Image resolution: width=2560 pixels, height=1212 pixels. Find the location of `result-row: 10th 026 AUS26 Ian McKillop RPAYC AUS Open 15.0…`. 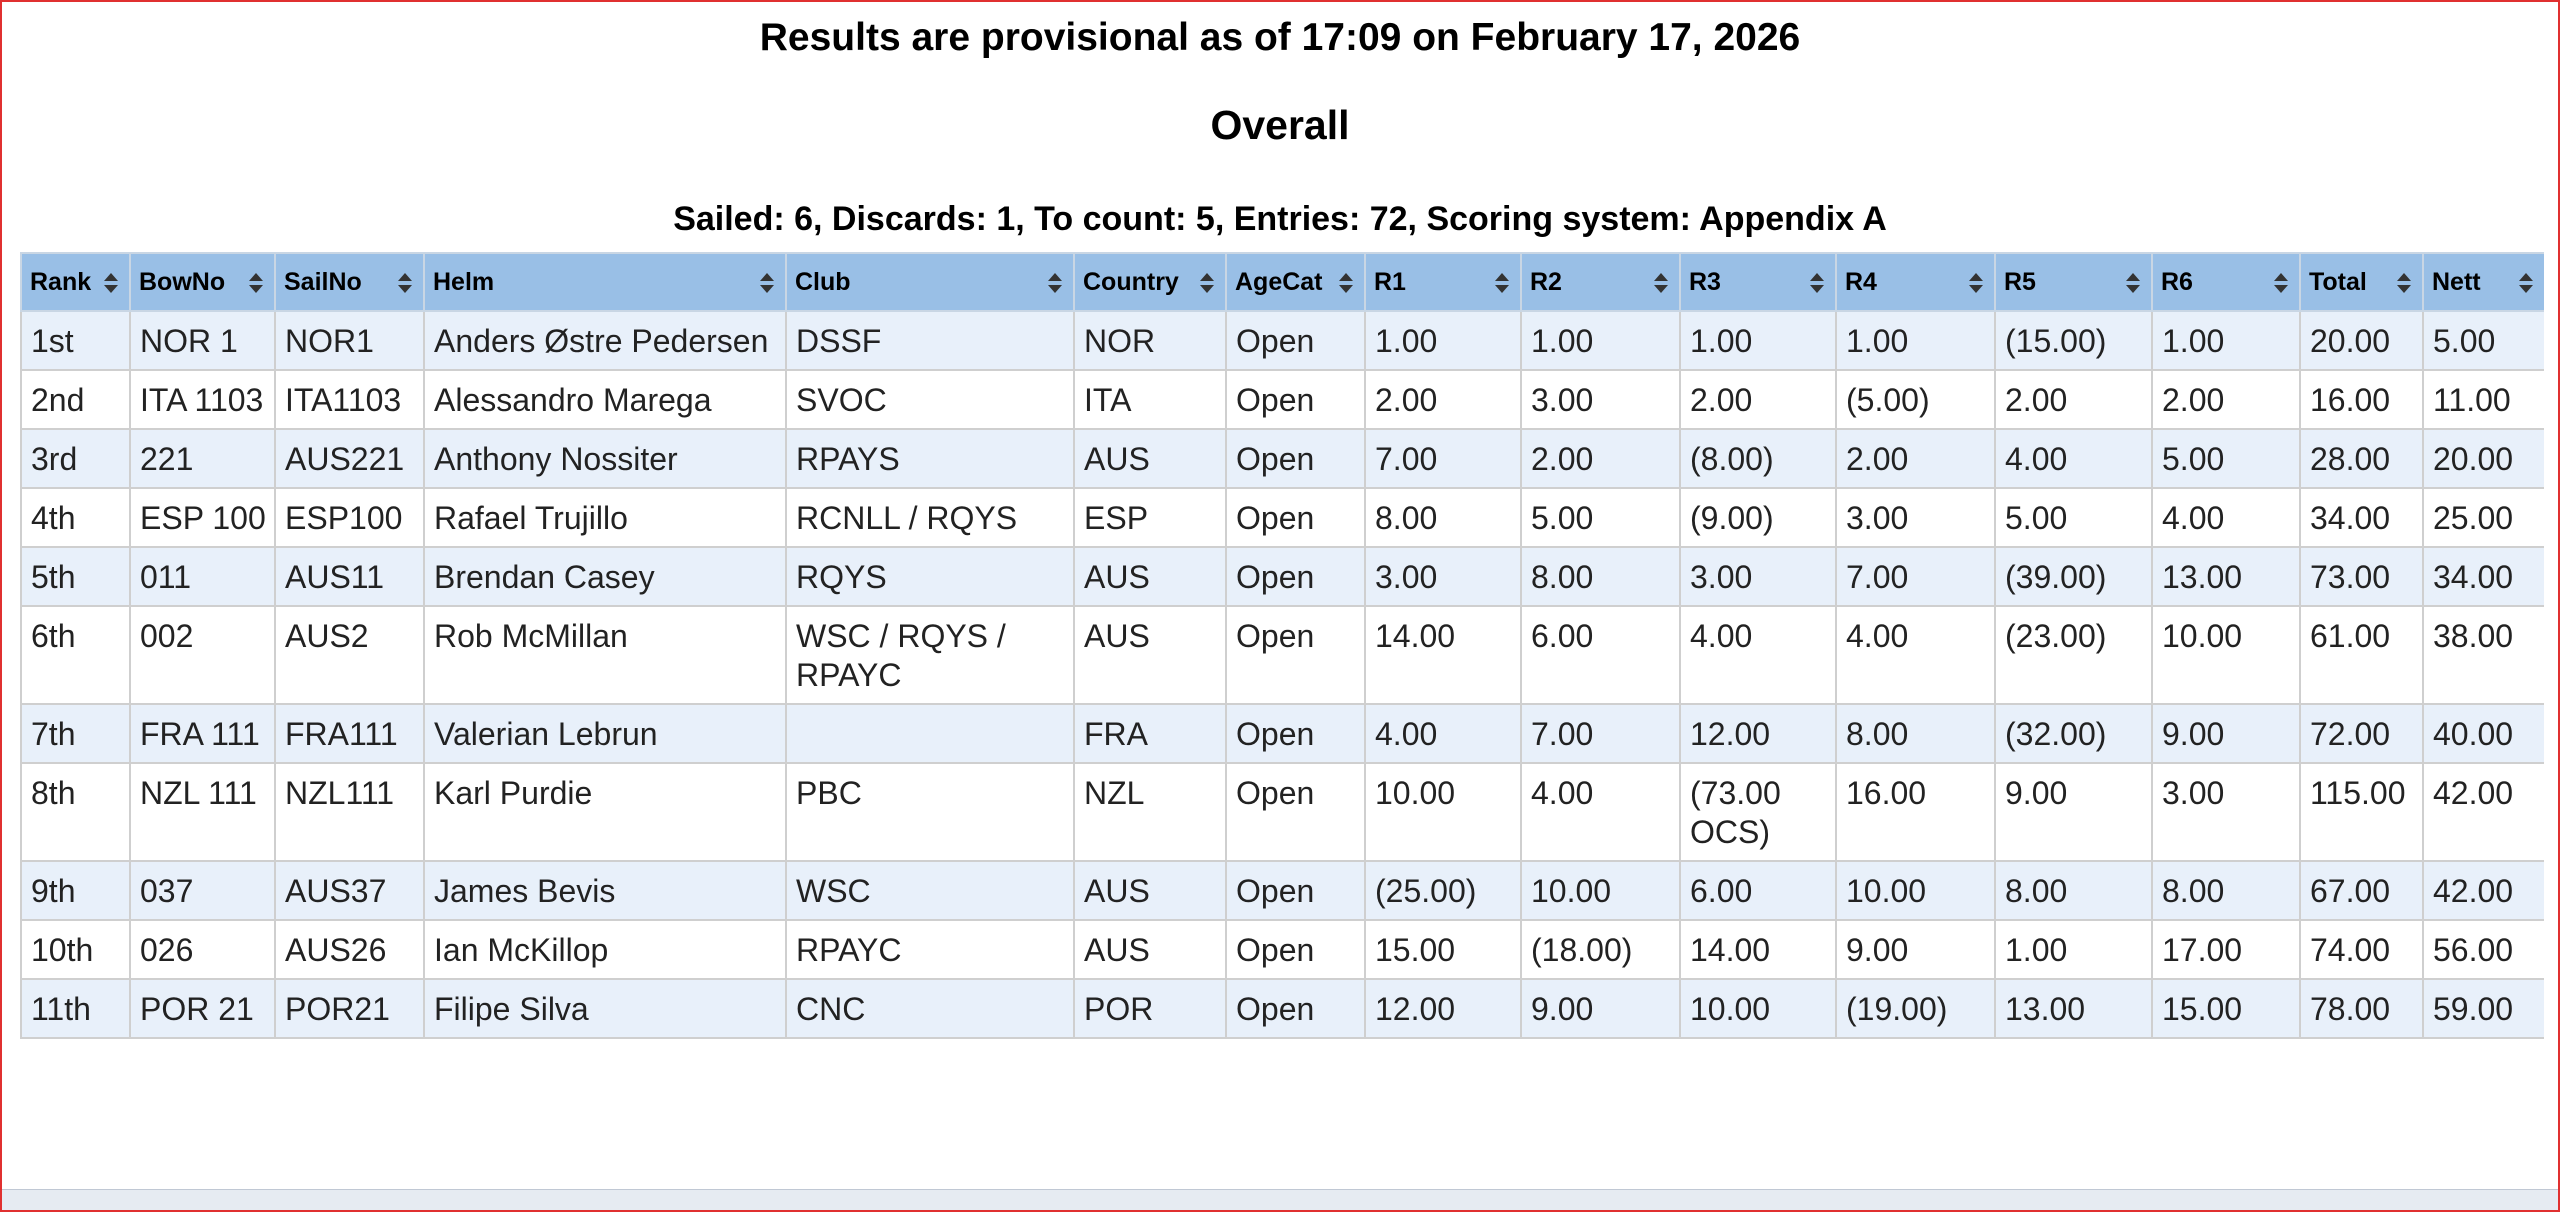

result-row: 10th 026 AUS26 Ian McKillop RPAYC AUS Open 15.0… is located at coordinates (1282, 949).